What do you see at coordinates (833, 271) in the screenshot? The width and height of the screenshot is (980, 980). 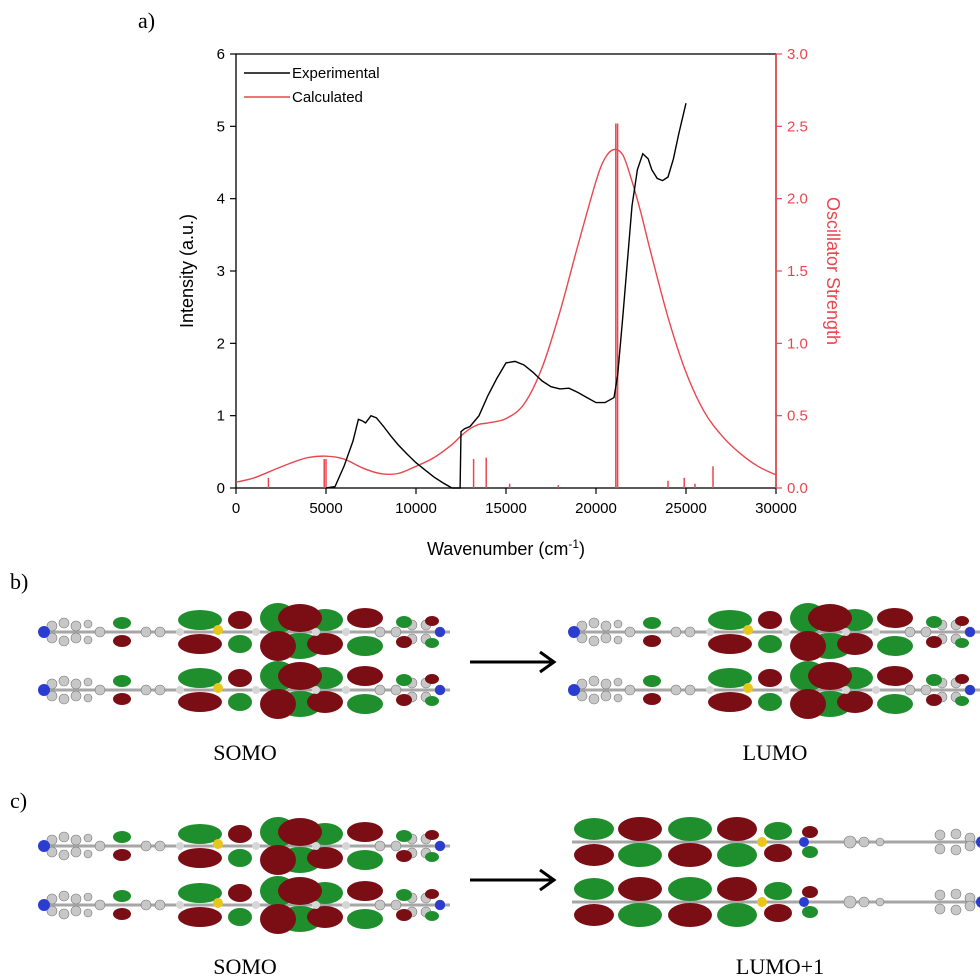 I see `y-axis-title-right: Oscillator Strength` at bounding box center [833, 271].